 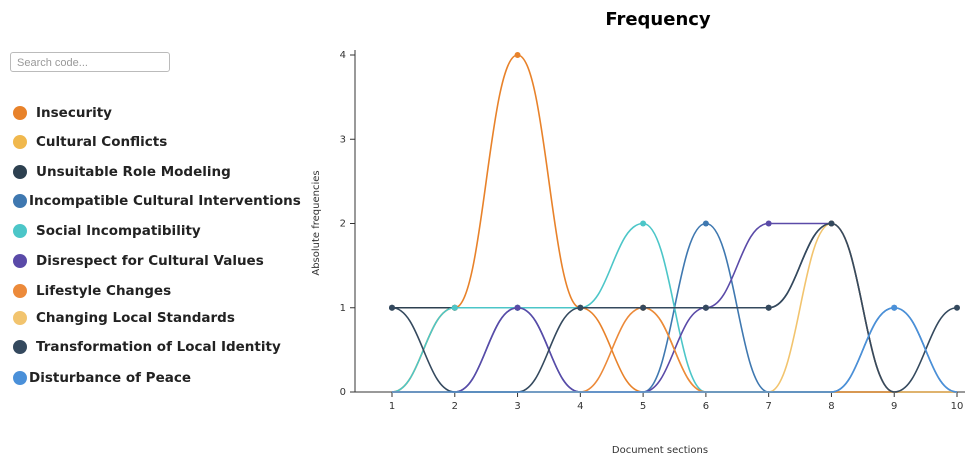 I want to click on legend-label: Changing Local Standards, so click(x=135, y=318).